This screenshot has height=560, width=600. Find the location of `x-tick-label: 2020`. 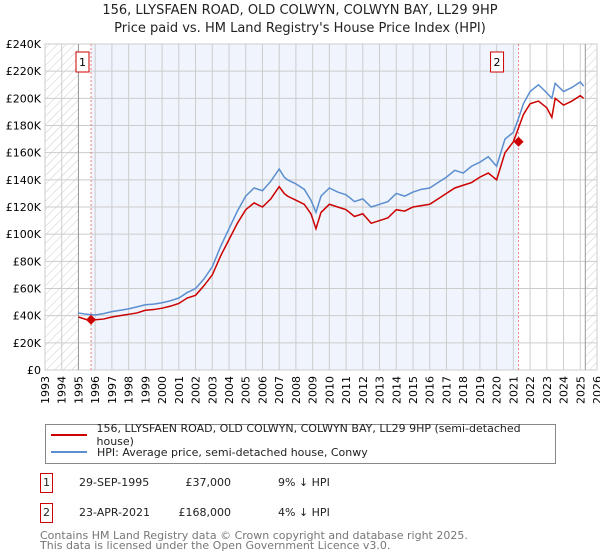

x-tick-label: 2020 is located at coordinates (497, 390).